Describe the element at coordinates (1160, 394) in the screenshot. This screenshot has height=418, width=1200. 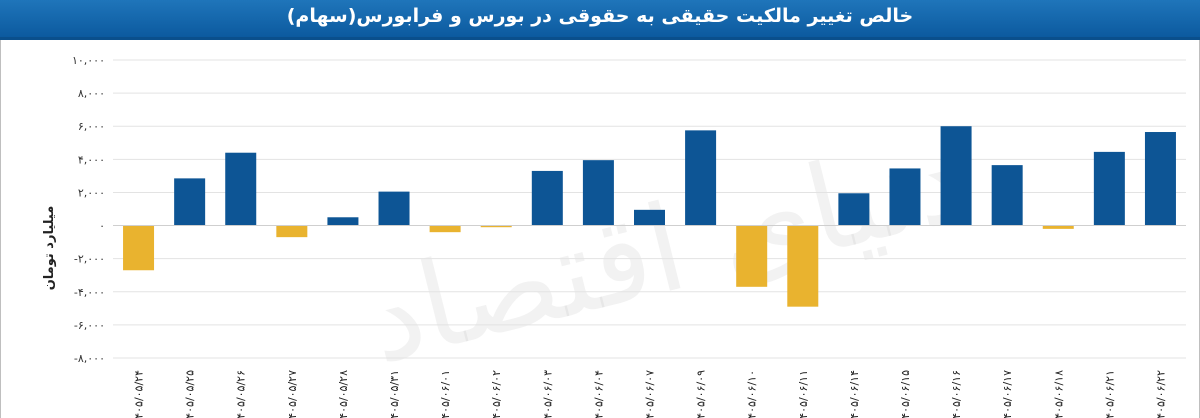
I see `x-tick-label: ۱۴۰۵/۰۶/۲۲` at that location.